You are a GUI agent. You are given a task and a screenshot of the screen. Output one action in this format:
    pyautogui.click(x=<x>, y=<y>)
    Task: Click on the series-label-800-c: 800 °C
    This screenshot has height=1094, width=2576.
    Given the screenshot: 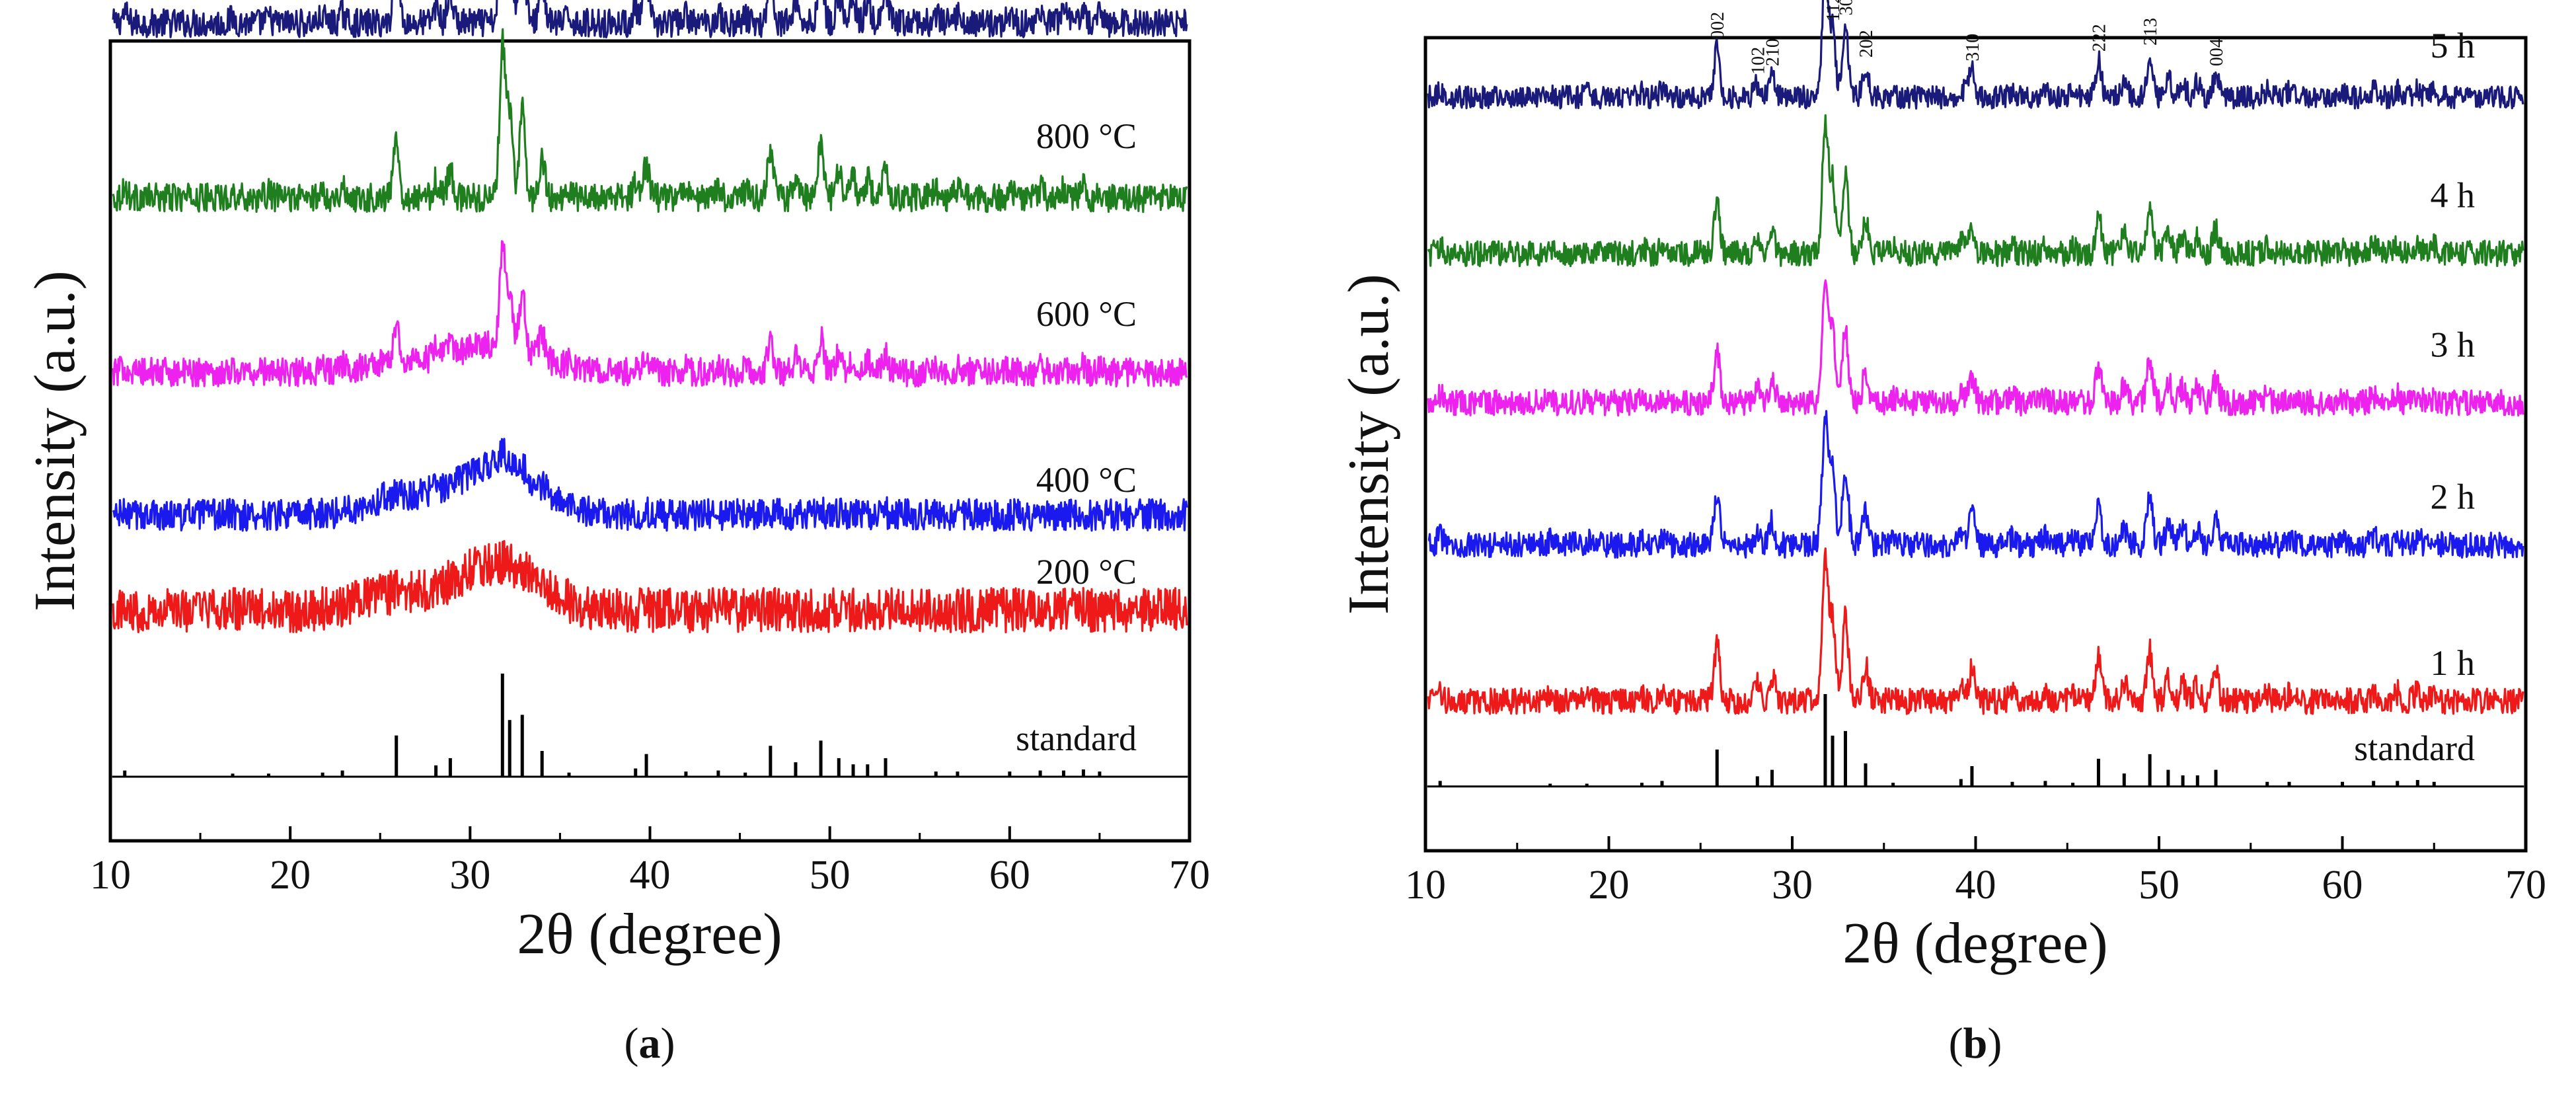 What is the action you would take?
    pyautogui.click(x=1086, y=136)
    